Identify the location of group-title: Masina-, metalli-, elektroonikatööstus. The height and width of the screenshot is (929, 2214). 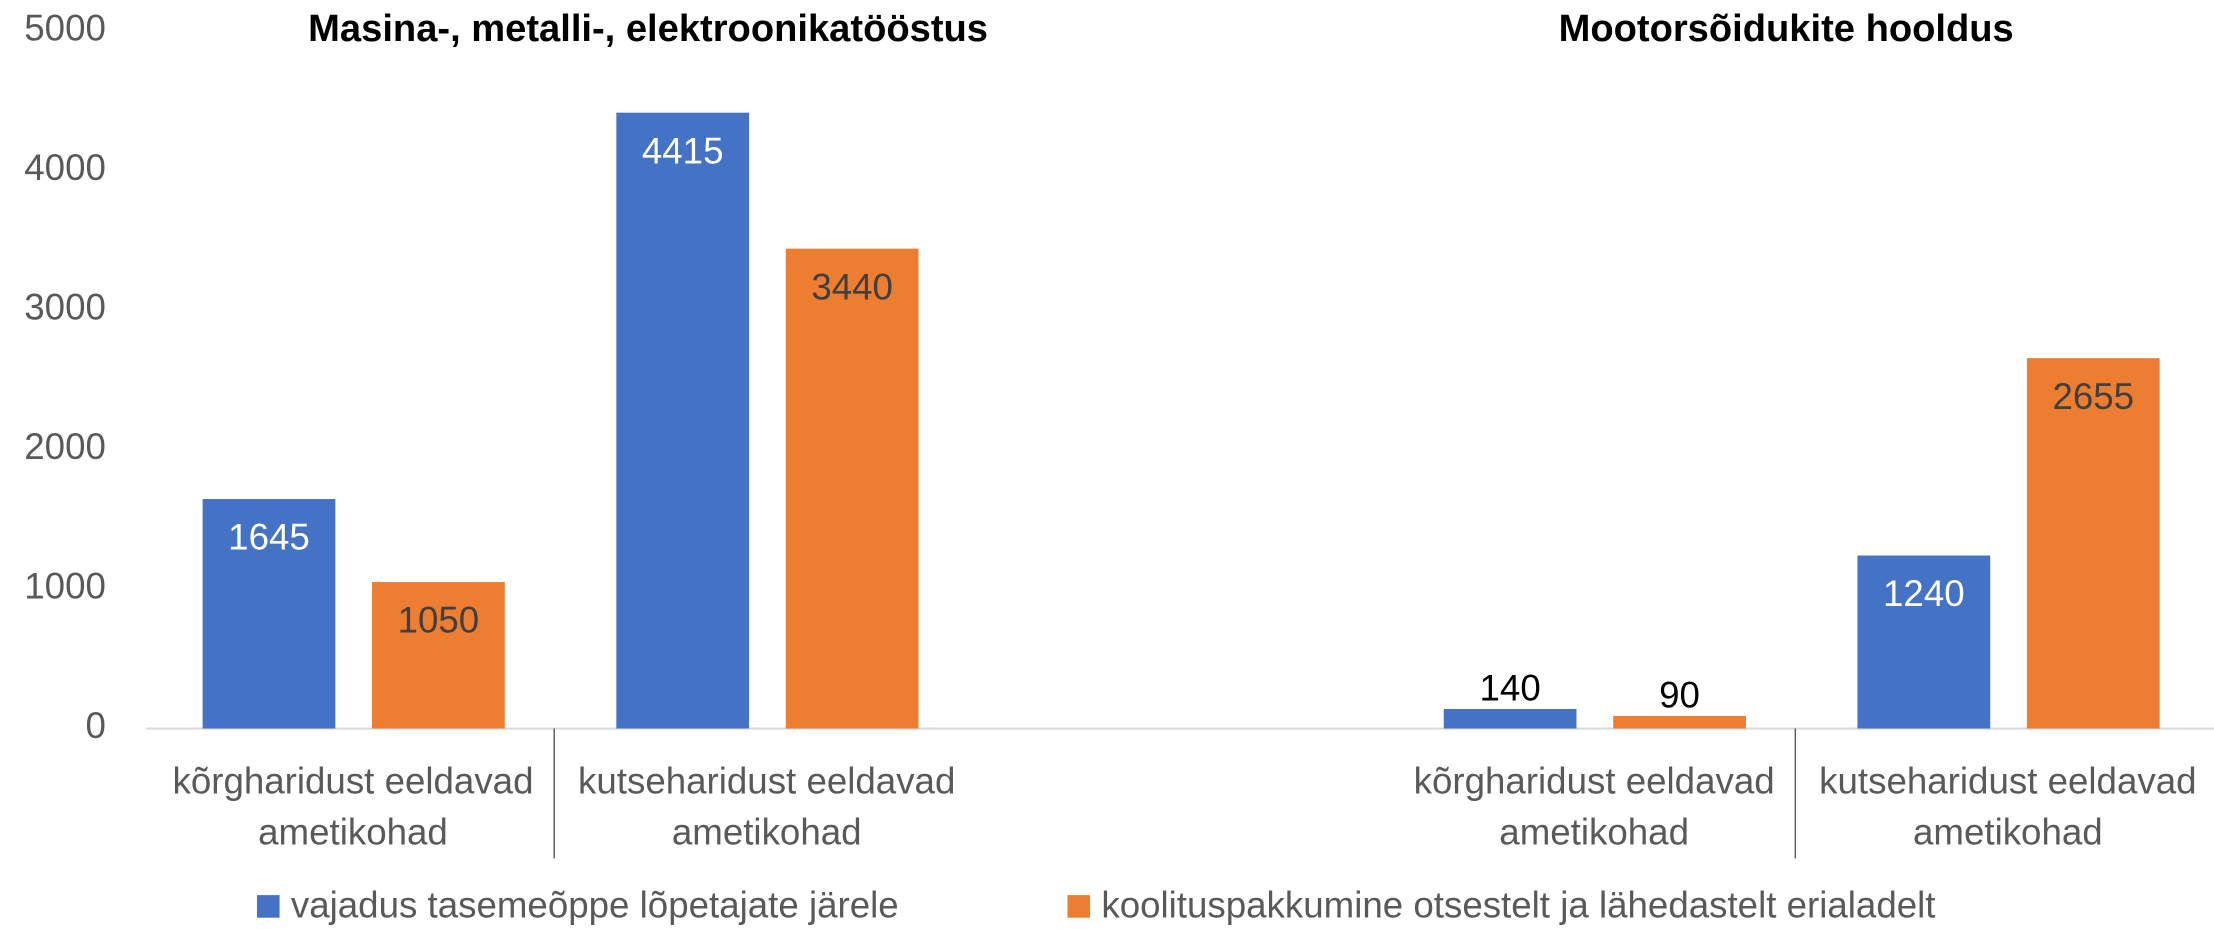
(648, 28).